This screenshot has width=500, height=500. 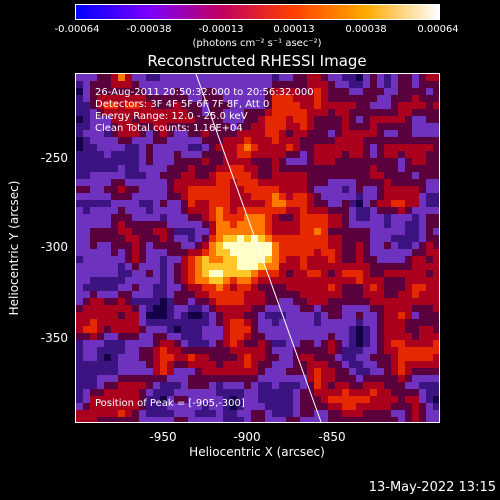 What do you see at coordinates (247, 437) in the screenshot?
I see `x-tick-label: -900` at bounding box center [247, 437].